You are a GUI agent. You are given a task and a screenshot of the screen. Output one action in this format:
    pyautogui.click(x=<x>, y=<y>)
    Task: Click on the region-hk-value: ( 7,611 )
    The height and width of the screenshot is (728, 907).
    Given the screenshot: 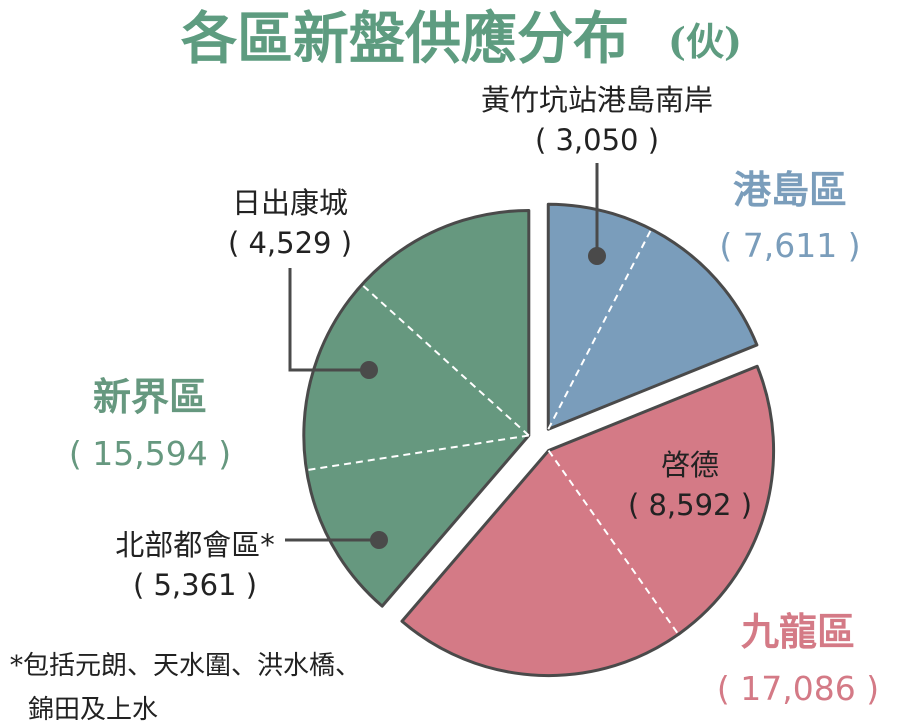 What is the action you would take?
    pyautogui.click(x=789, y=245)
    